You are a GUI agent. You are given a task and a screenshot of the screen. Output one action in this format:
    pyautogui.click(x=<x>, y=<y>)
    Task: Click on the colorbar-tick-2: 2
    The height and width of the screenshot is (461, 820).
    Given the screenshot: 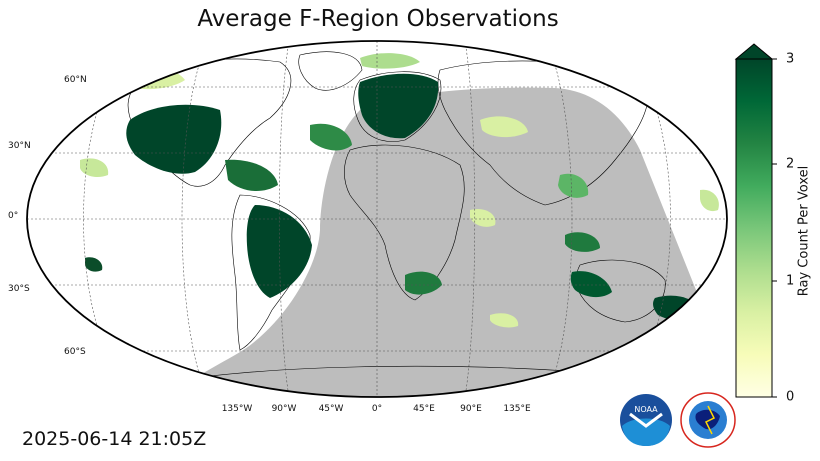 What is the action you would take?
    pyautogui.click(x=790, y=164)
    